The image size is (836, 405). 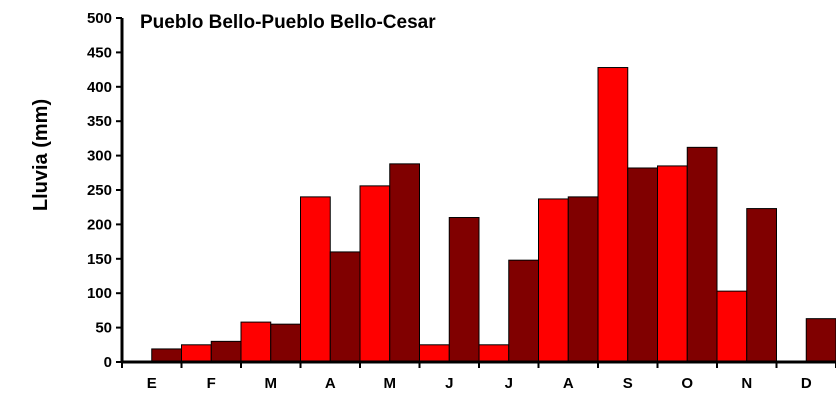 I want to click on y-tick-label: 50, so click(x=103, y=328).